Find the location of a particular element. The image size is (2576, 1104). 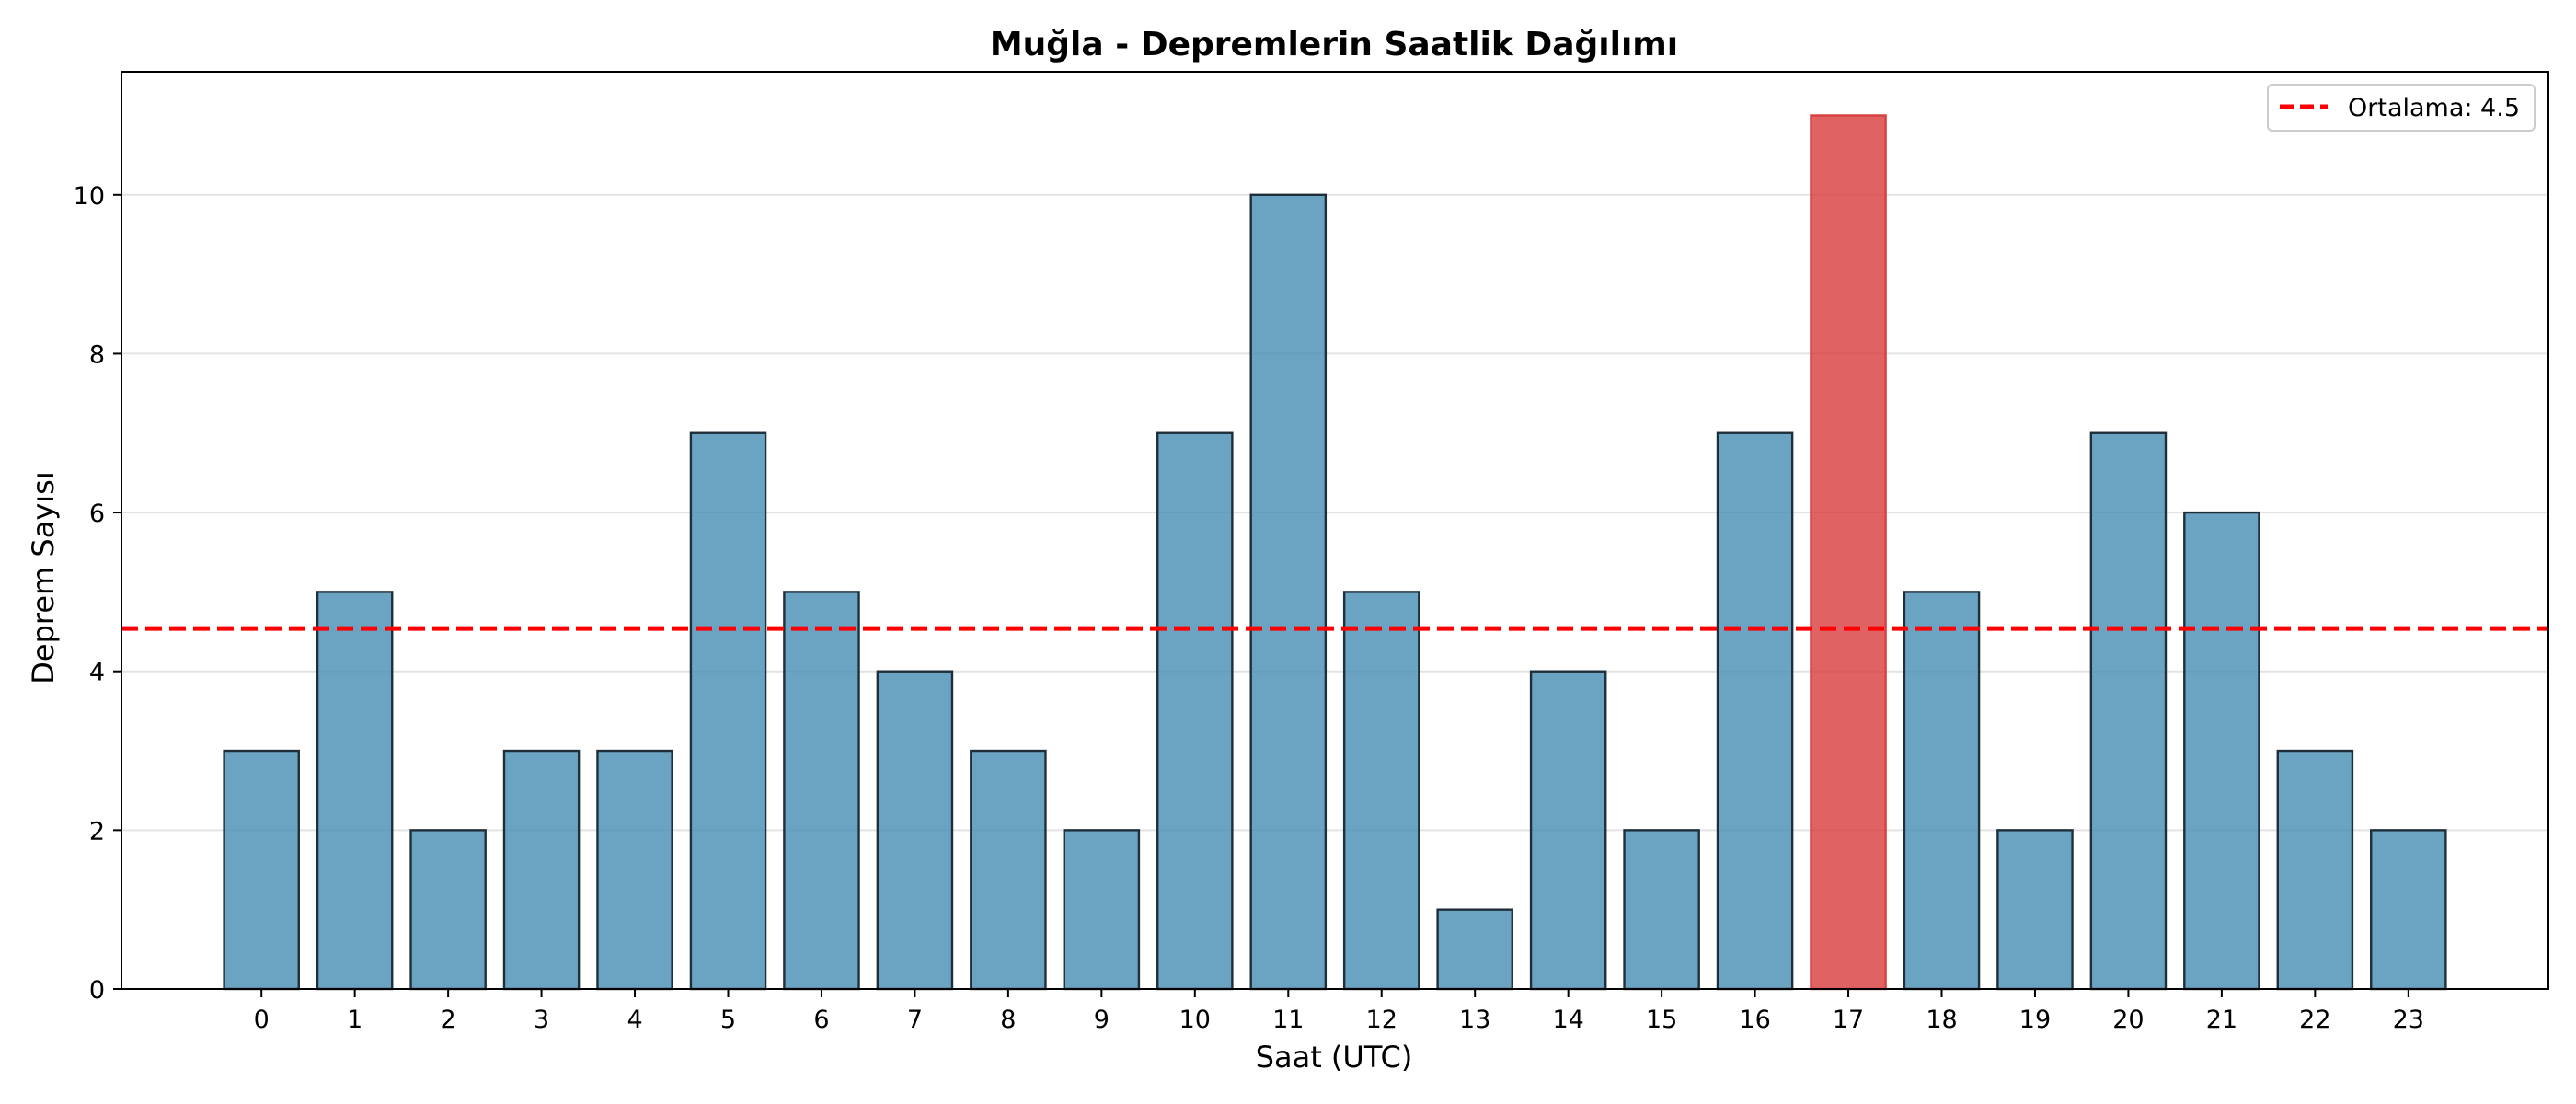

y-tick-label: 2 is located at coordinates (97, 831).